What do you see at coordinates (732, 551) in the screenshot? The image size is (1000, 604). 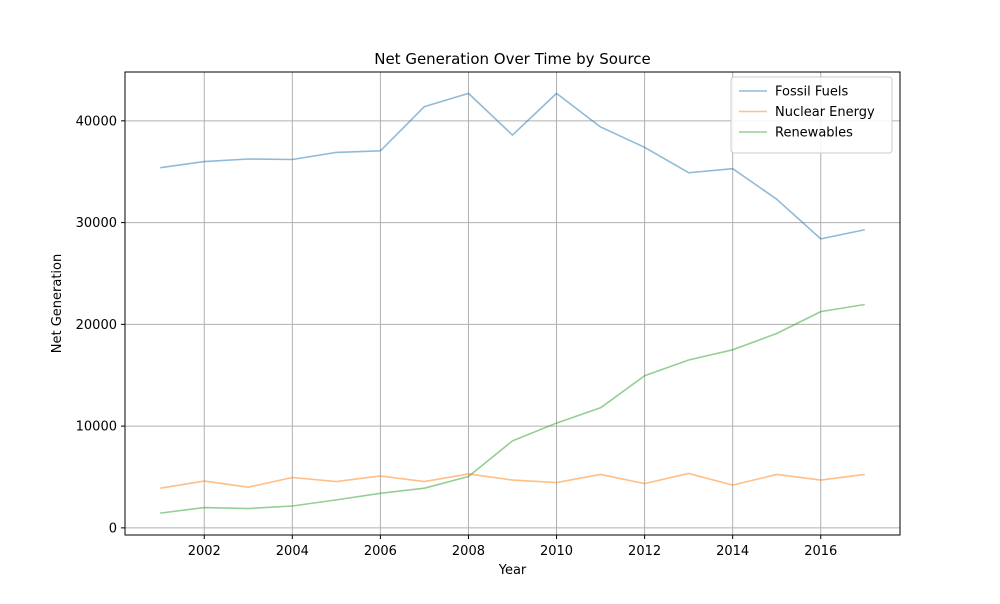 I see `x-tick-label: 2014` at bounding box center [732, 551].